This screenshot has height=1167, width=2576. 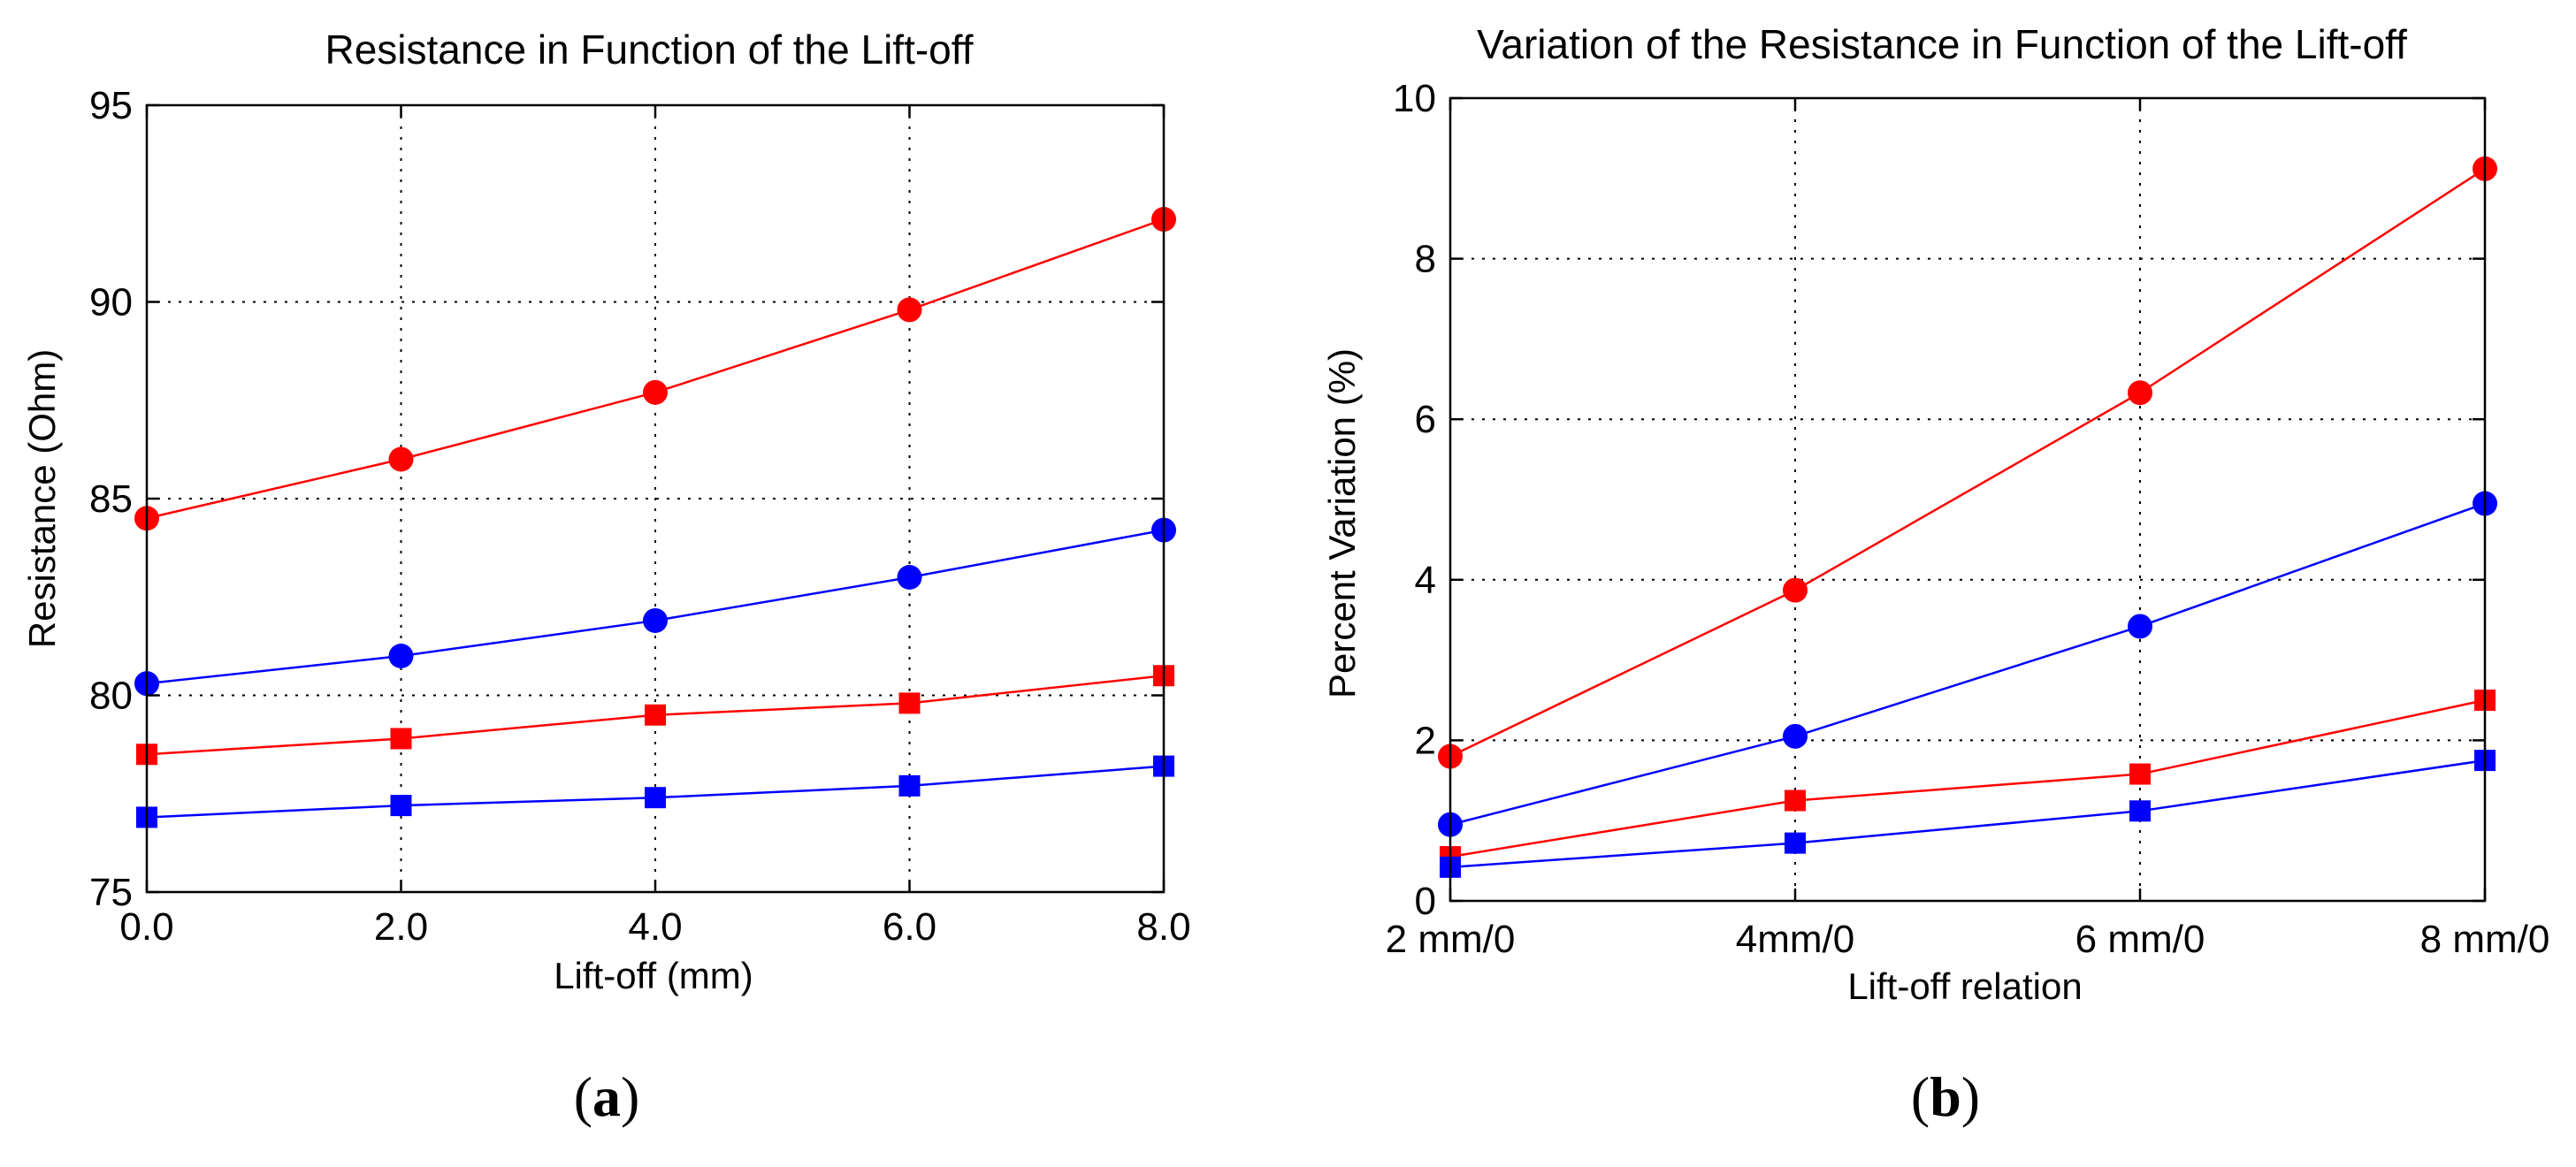 I want to click on x-tick-label: 8.0, so click(x=1163, y=927).